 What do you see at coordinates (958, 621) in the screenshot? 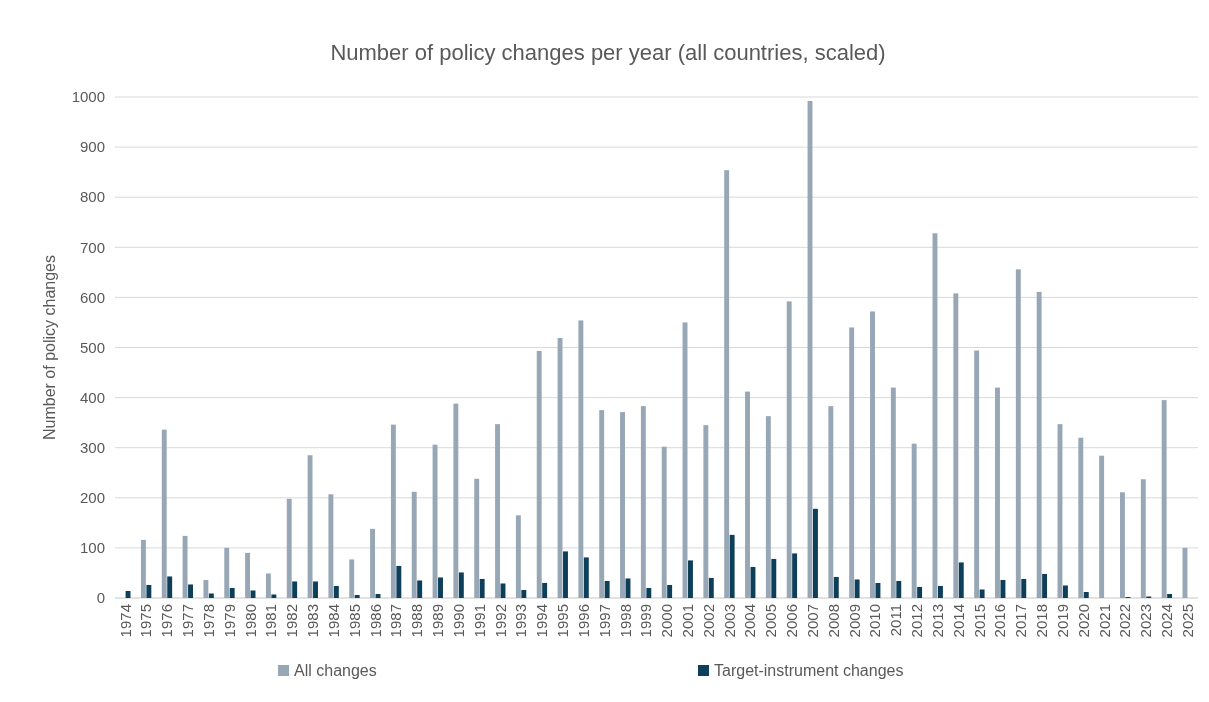
I see `x-tick-label: 2014` at bounding box center [958, 621].